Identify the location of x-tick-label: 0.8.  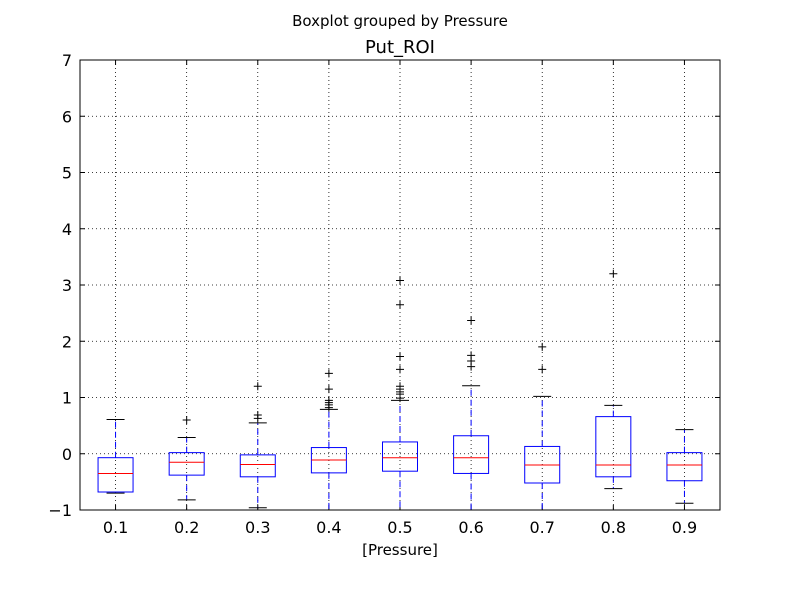
(613, 527).